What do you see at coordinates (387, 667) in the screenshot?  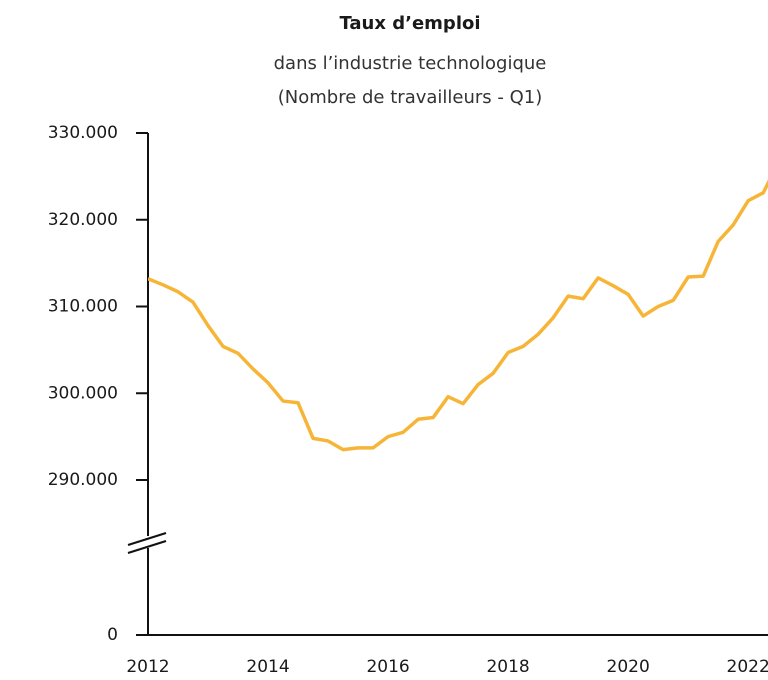 I see `x-tick-label: 2016` at bounding box center [387, 667].